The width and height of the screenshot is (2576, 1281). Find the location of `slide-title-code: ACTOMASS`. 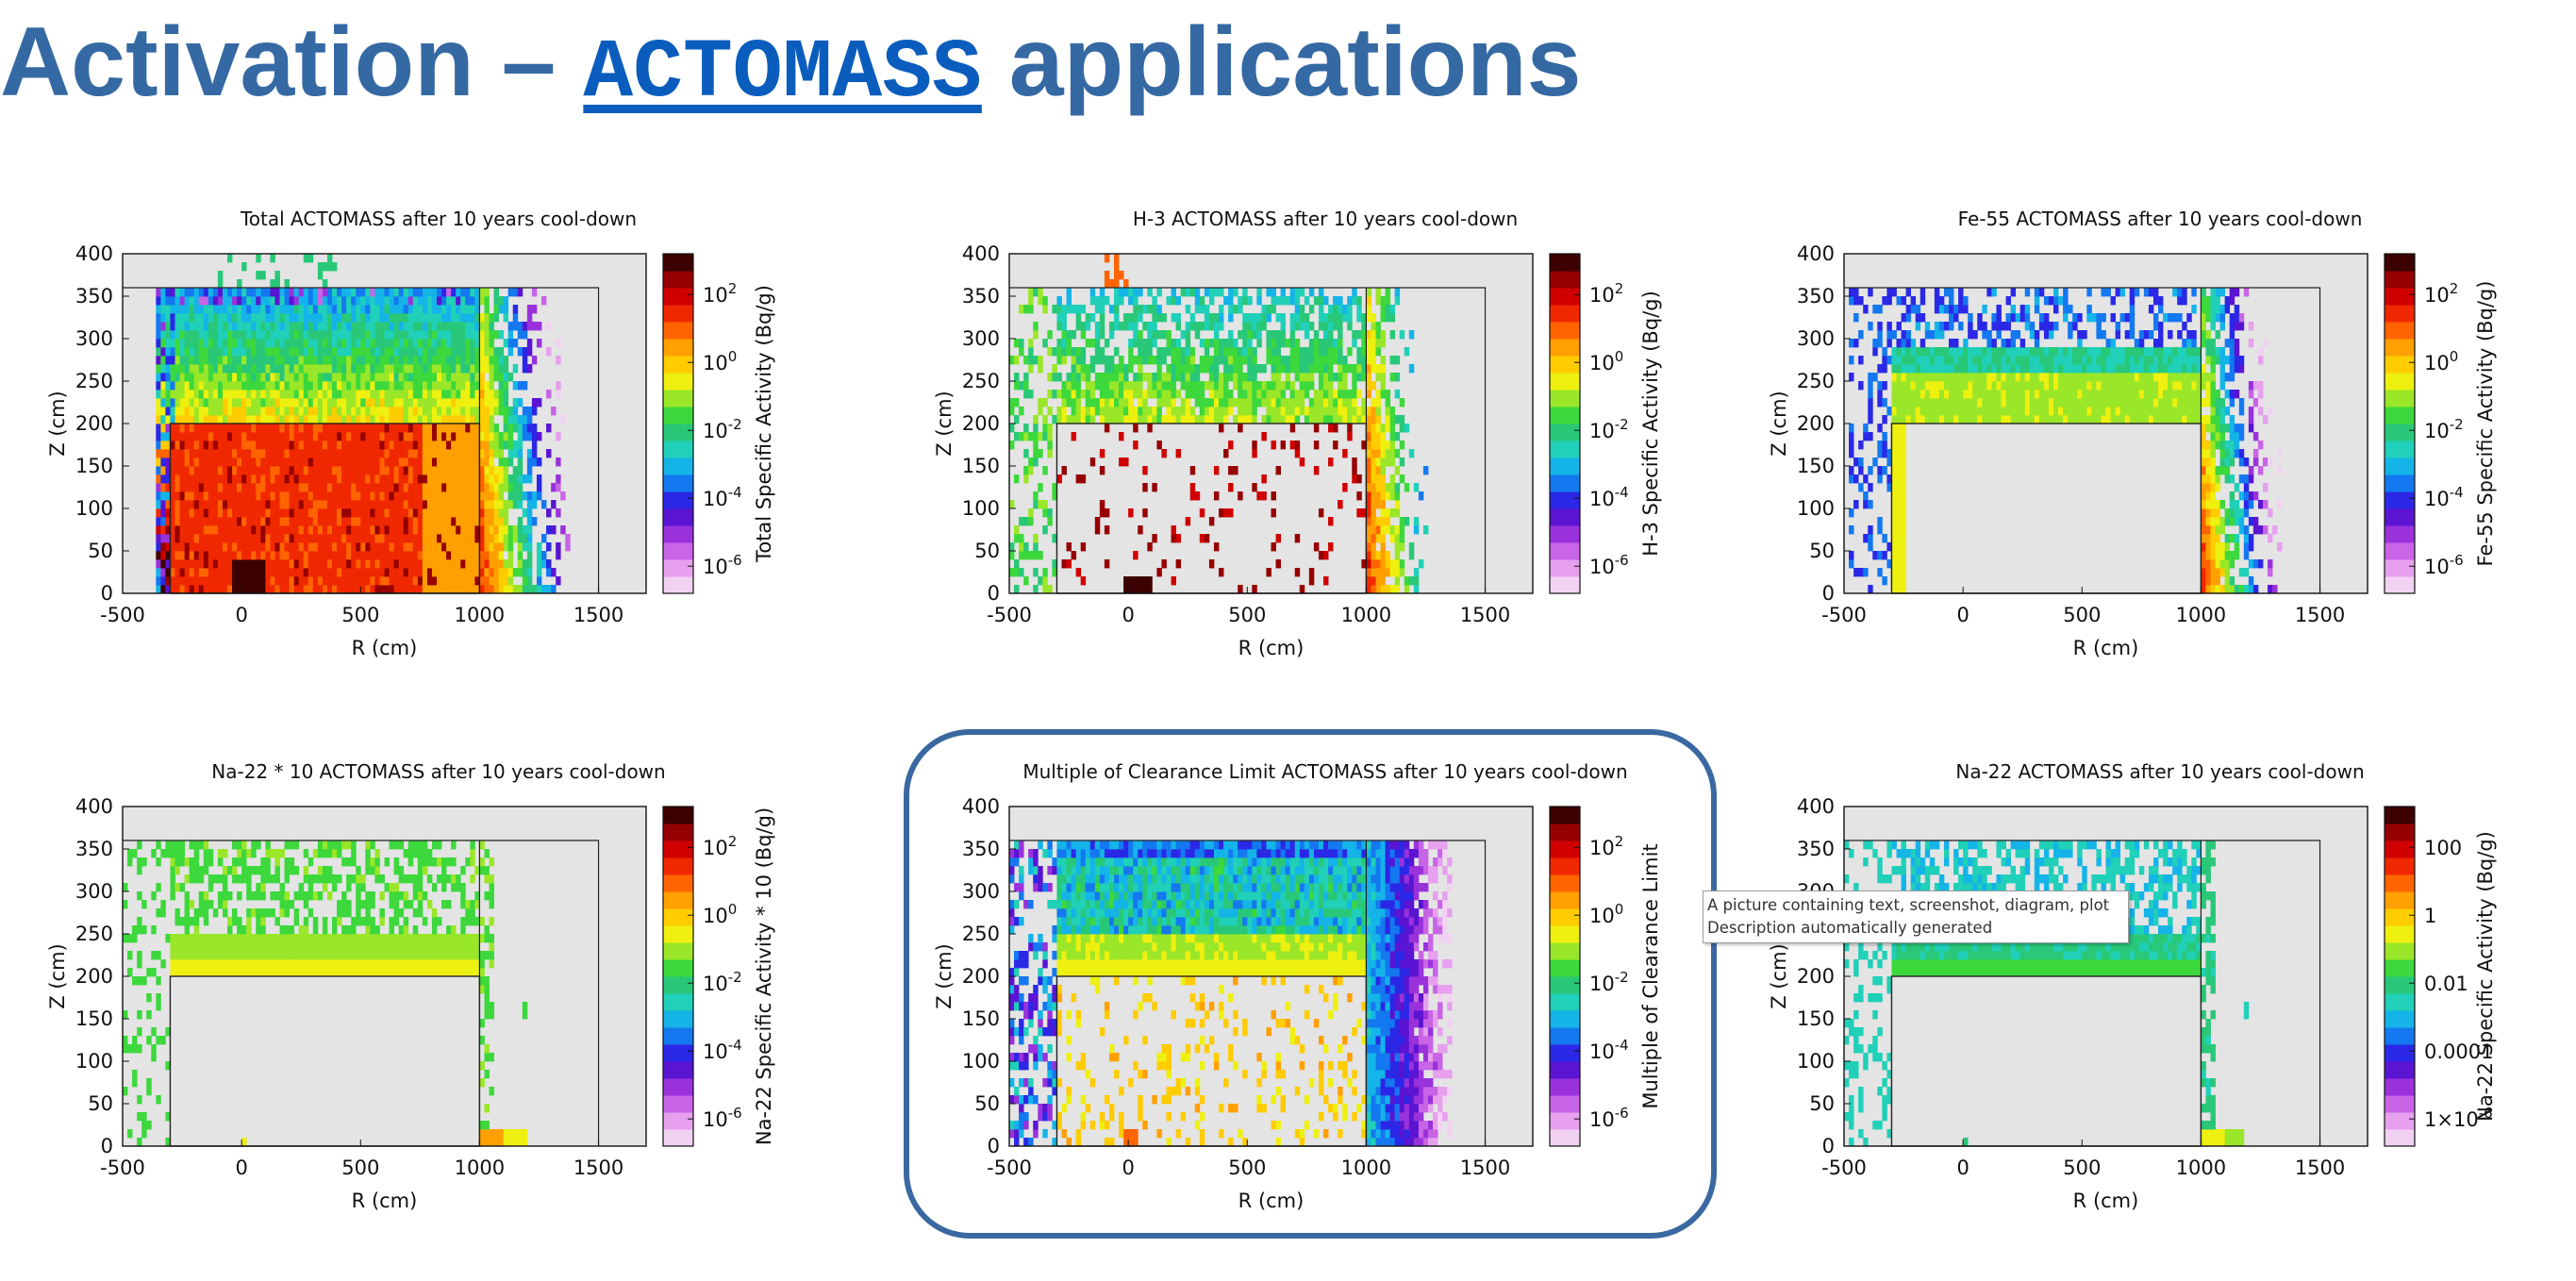

slide-title-code: ACTOMASS is located at coordinates (782, 74).